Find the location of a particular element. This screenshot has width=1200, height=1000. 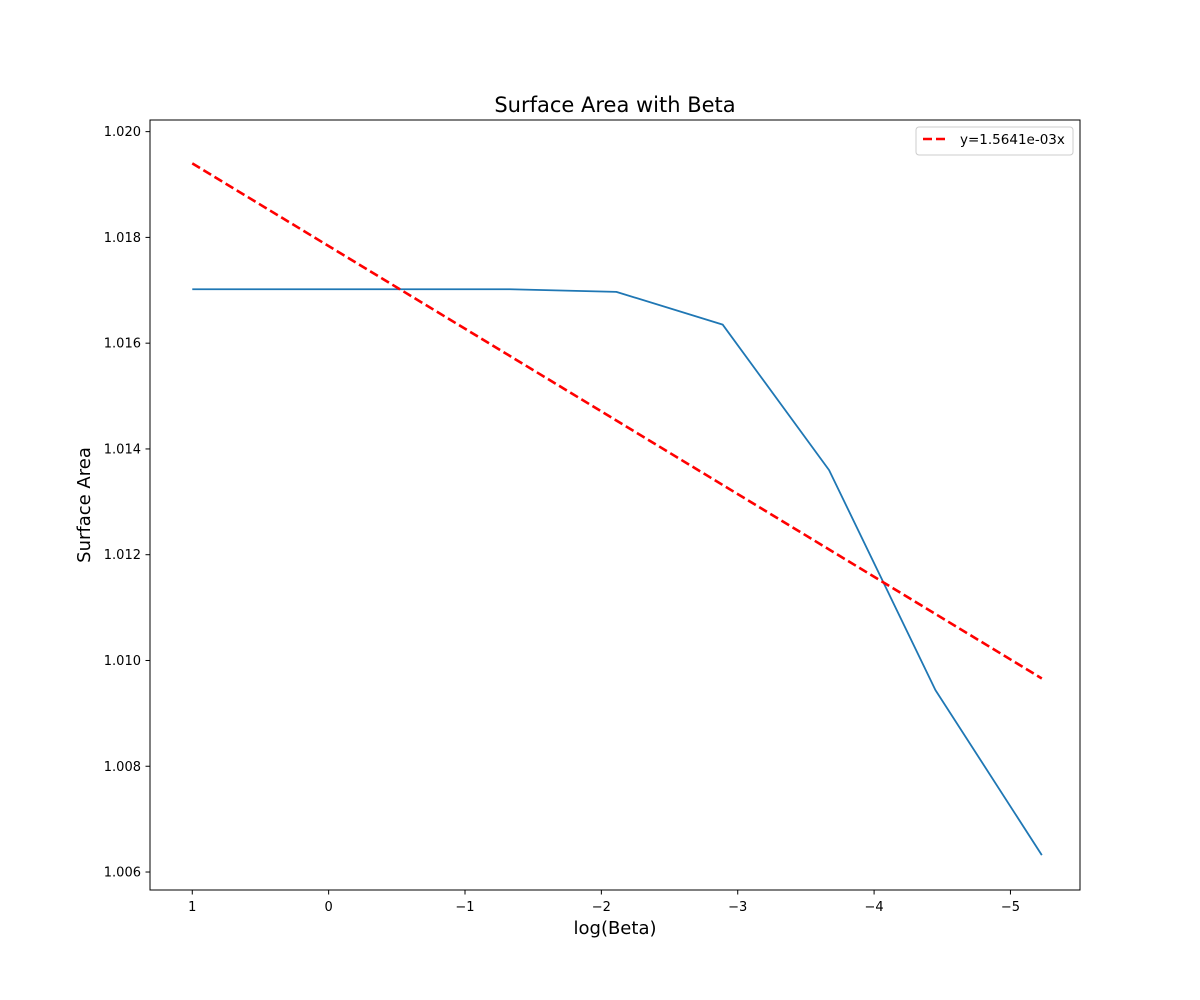

y-tick-label: 1.016 is located at coordinates (122, 344).